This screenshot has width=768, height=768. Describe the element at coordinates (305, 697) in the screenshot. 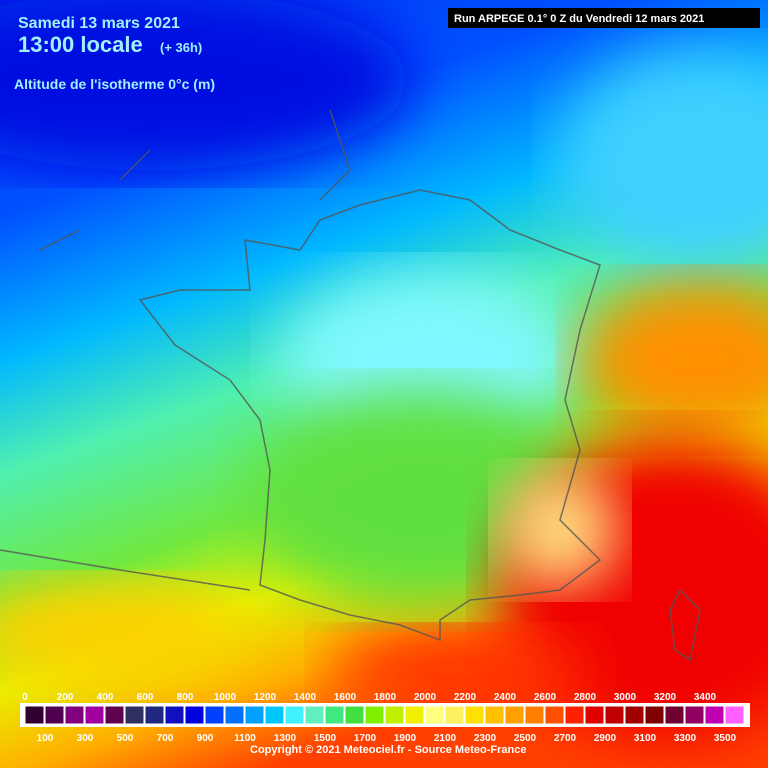

I see `legend-label: 1400` at that location.